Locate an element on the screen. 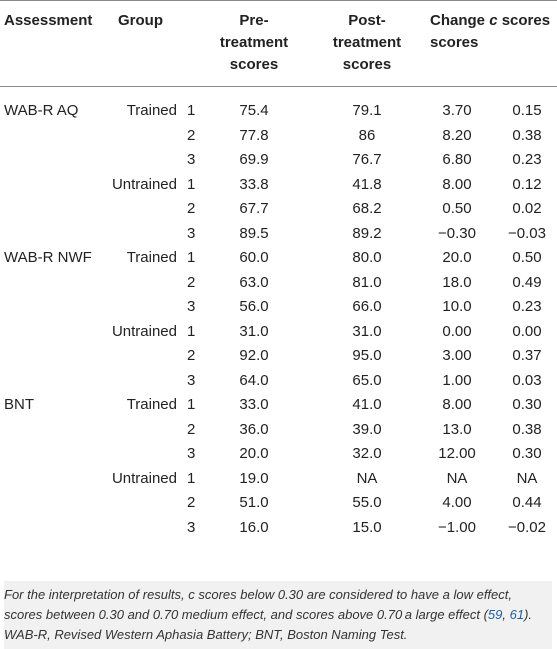 The image size is (557, 649). cell-c-score: 0.02 is located at coordinates (527, 208).